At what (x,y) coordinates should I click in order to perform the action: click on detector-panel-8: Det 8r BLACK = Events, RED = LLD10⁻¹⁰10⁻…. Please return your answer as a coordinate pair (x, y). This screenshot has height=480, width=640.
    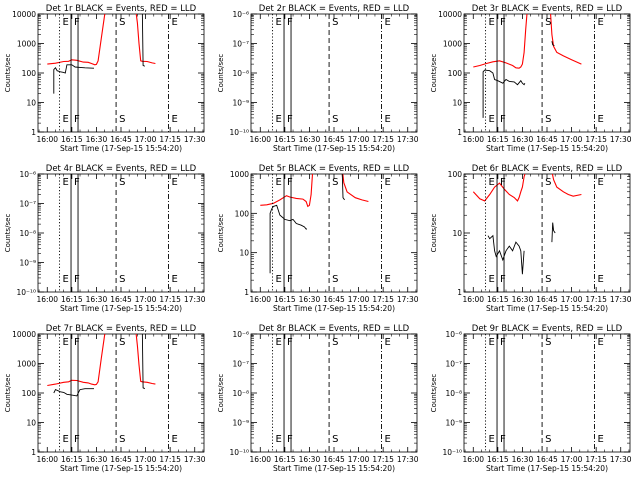
    Looking at the image, I should click on (318, 398).